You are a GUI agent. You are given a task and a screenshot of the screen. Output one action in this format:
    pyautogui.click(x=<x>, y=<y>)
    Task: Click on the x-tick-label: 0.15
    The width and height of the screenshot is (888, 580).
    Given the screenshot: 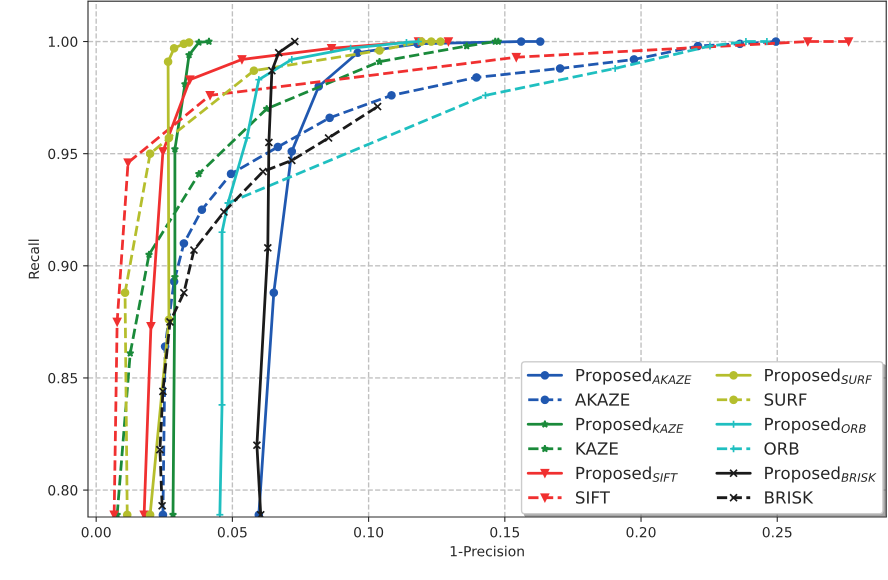 What is the action you would take?
    pyautogui.click(x=505, y=532)
    